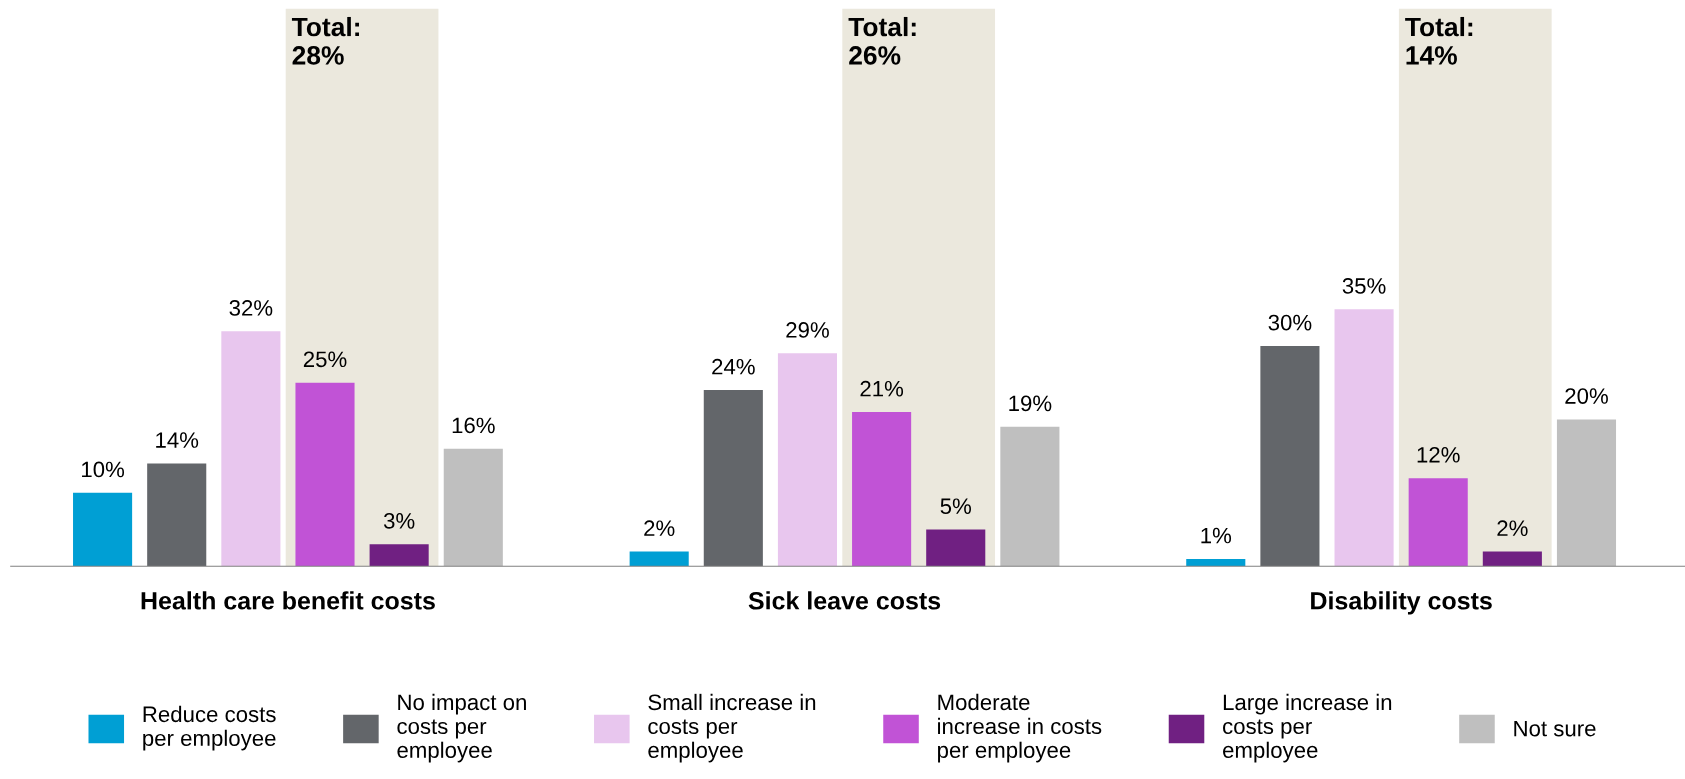 This screenshot has width=1685, height=779. Describe the element at coordinates (956, 506) in the screenshot. I see `data-label: 5%` at that location.